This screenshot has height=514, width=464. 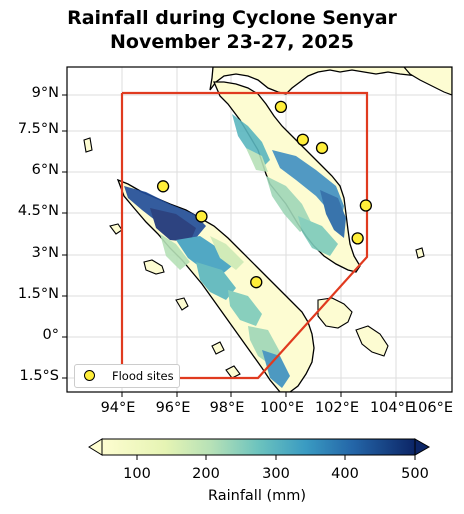 I want to click on borneo-edge, so click(x=420, y=253).